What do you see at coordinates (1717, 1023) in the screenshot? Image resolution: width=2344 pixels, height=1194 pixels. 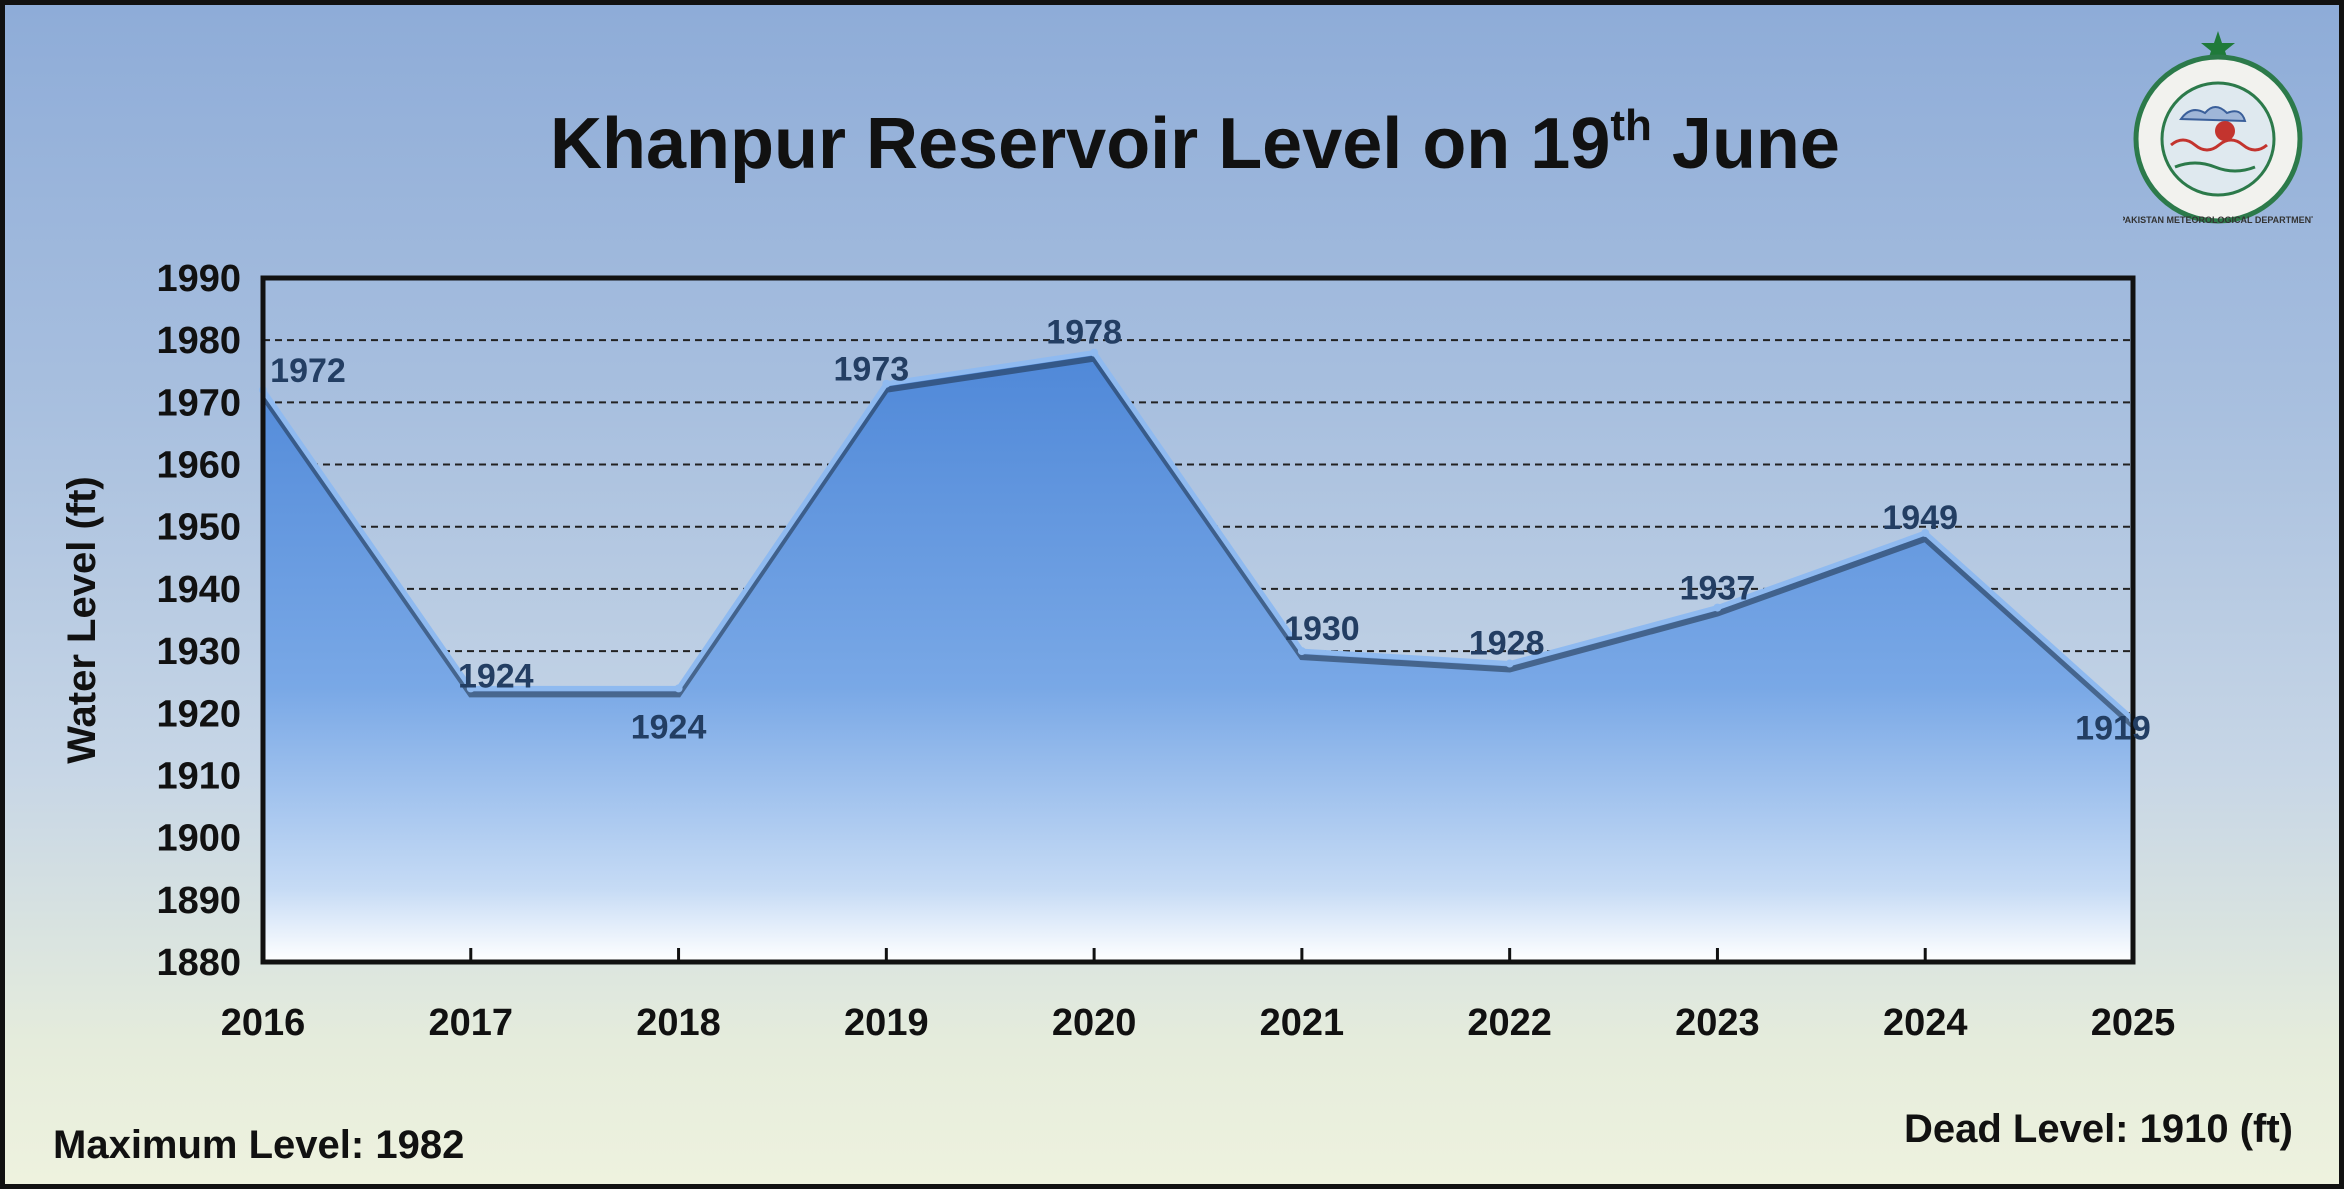 I see `x-tick-label-2023: 2023` at bounding box center [1717, 1023].